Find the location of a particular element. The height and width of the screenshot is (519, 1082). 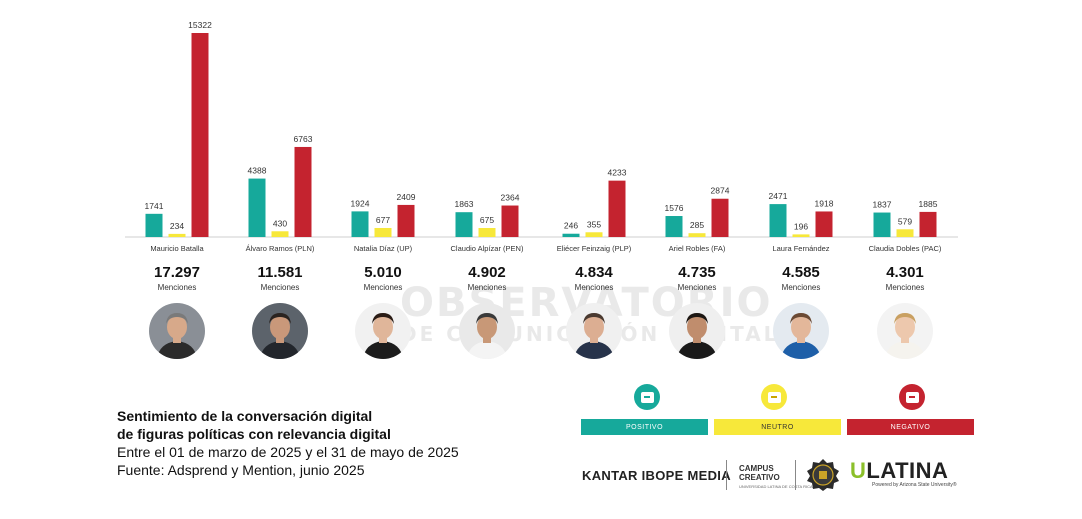

data-label: 677 is located at coordinates (383, 220).